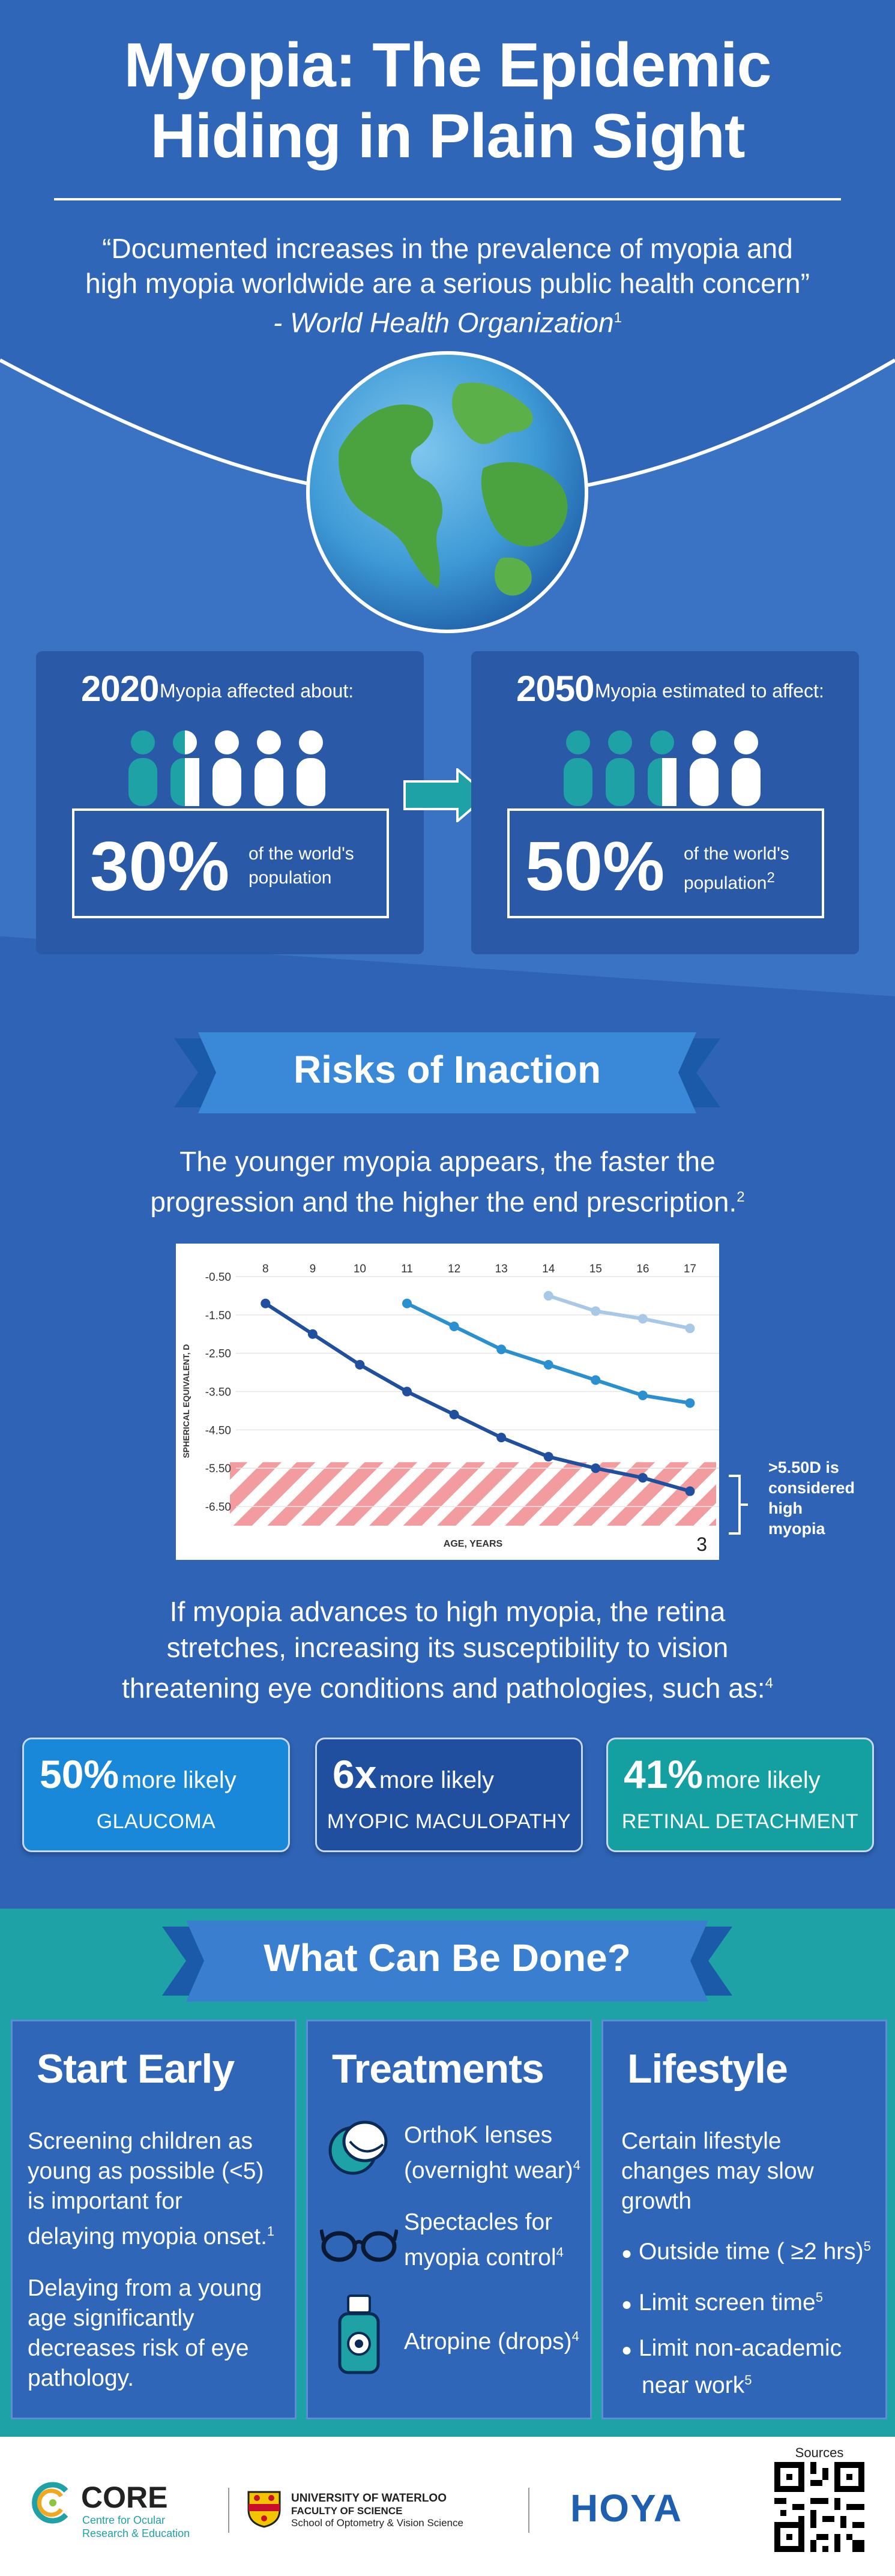  What do you see at coordinates (301, 866) in the screenshot?
I see `stat-description: of the world's population` at bounding box center [301, 866].